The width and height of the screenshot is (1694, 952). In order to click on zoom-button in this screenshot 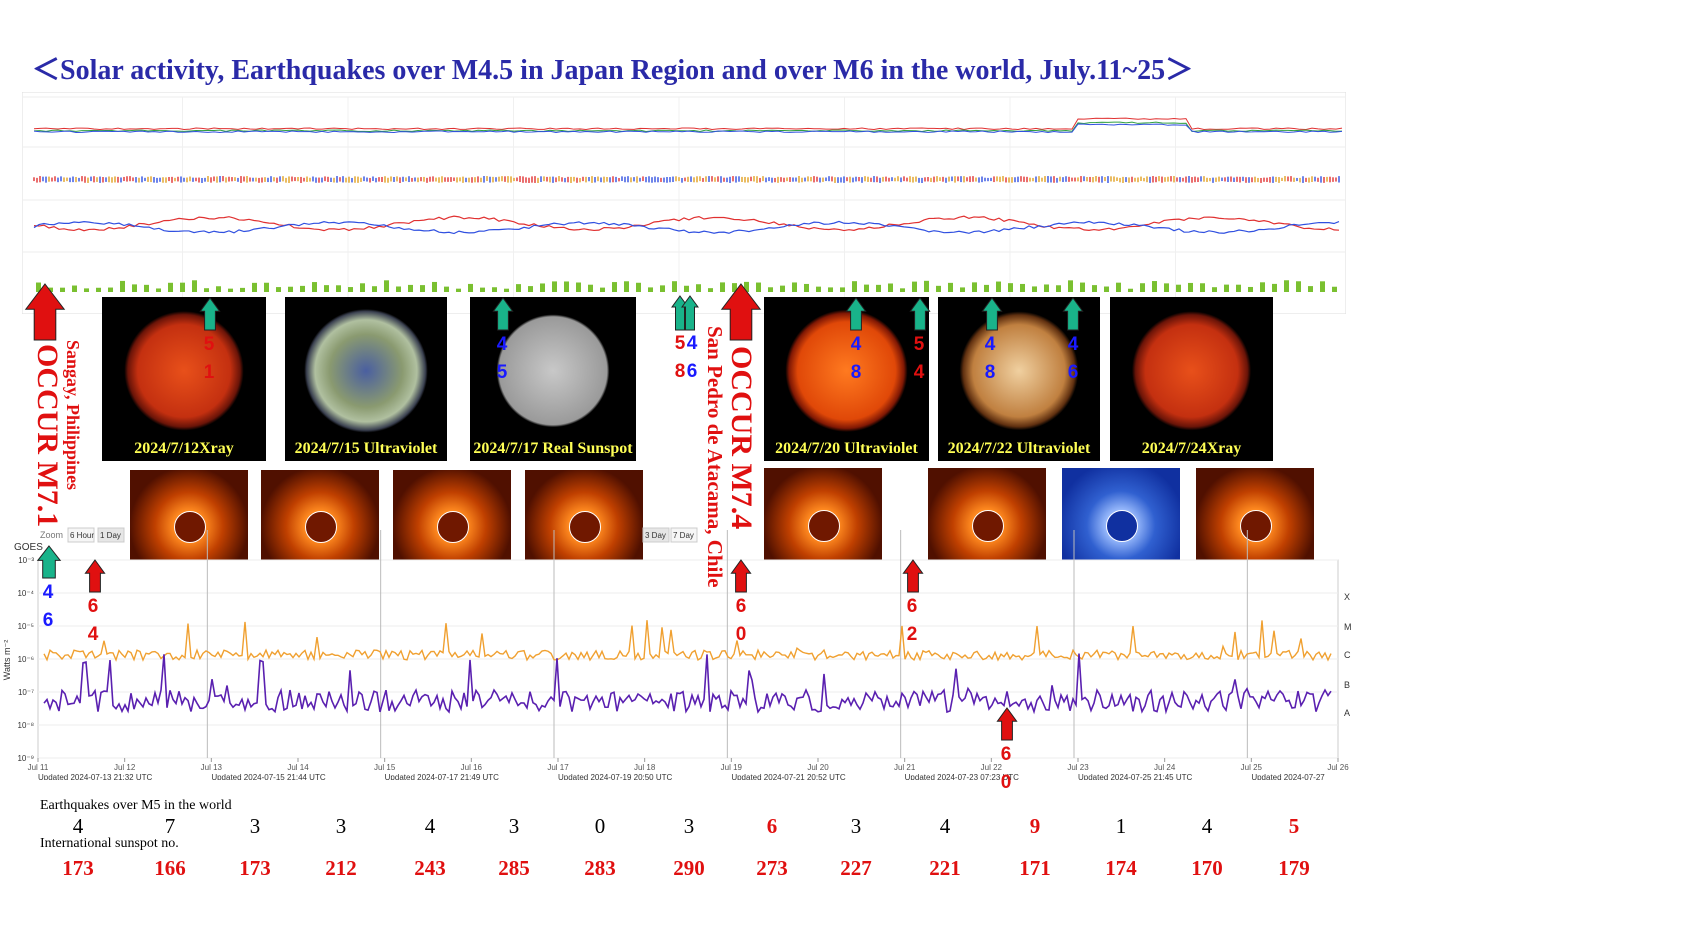, I will do `click(684, 535)`.